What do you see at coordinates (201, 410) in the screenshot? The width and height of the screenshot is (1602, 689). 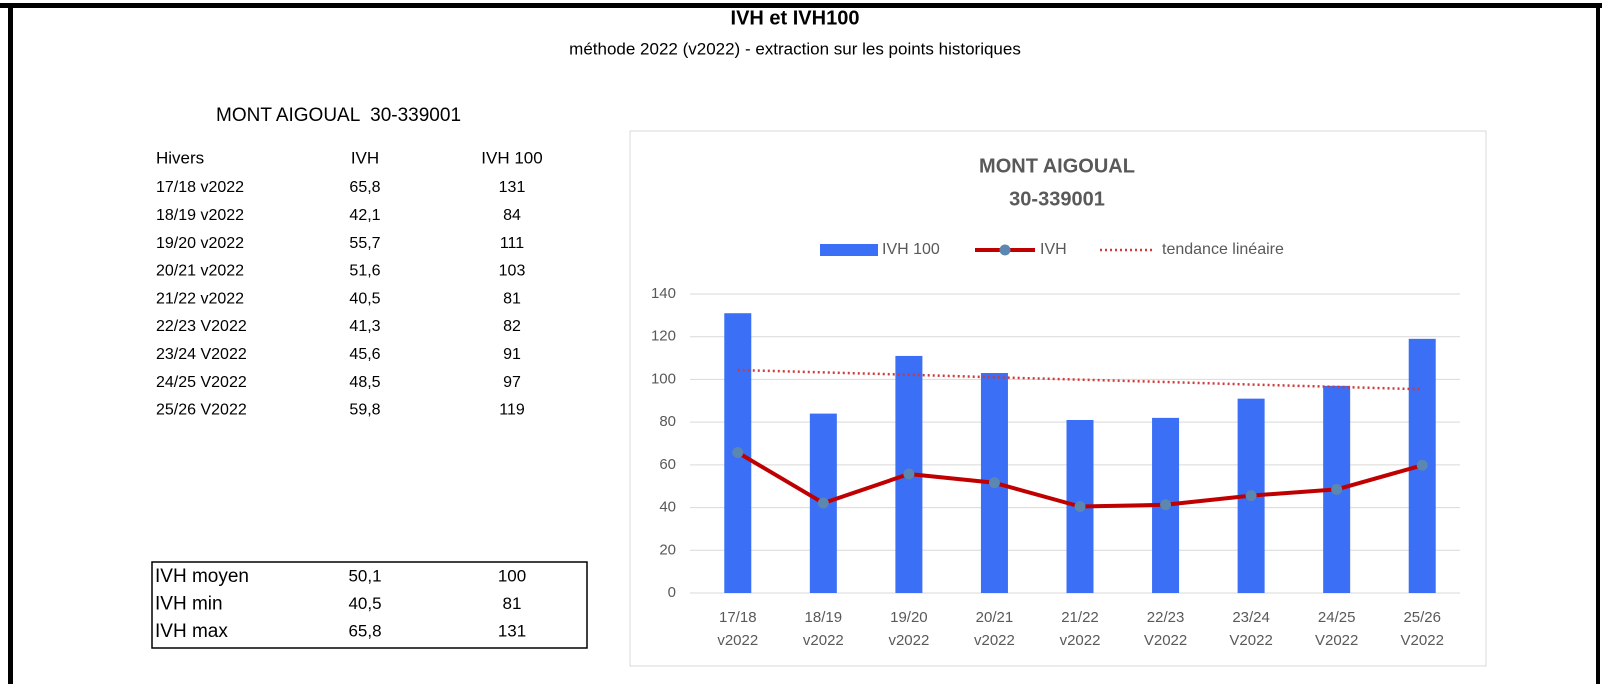 I see `cell: 25/26 V2022` at bounding box center [201, 410].